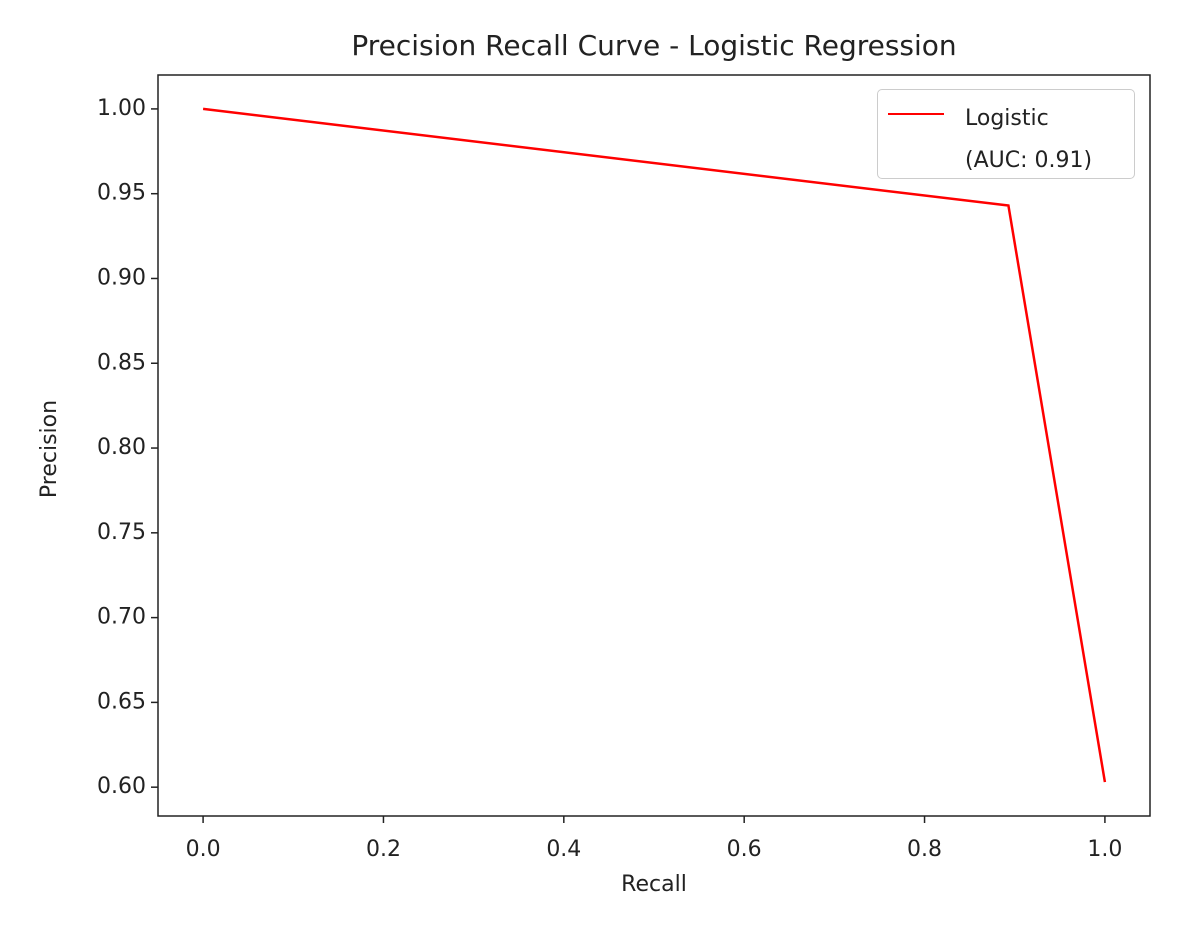 The image size is (1190, 948). Describe the element at coordinates (49, 449) in the screenshot. I see `y-axis-label: Precision` at that location.